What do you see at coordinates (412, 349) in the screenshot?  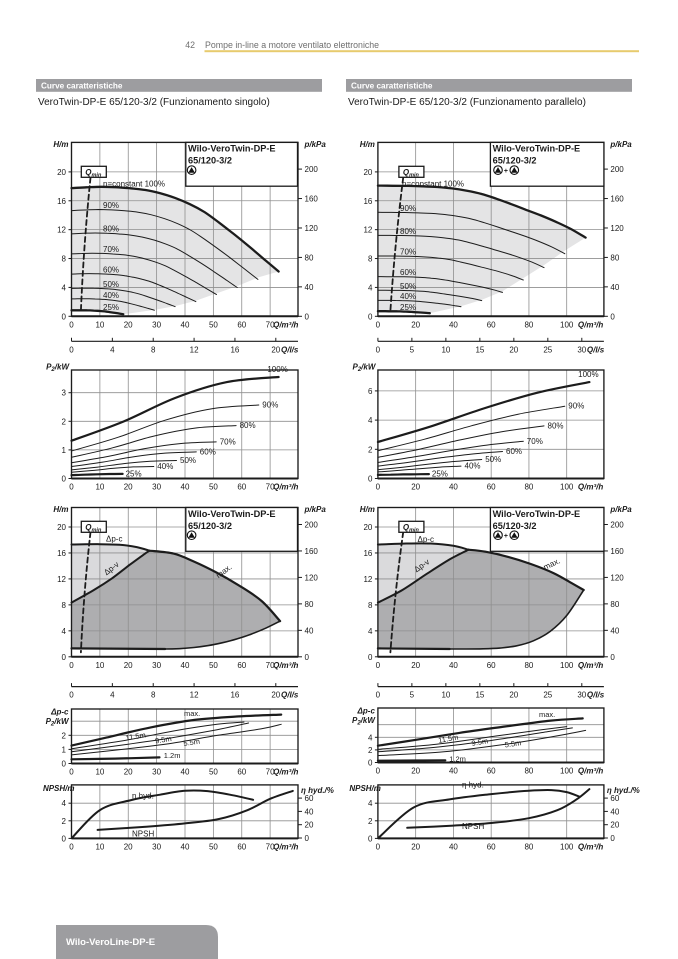 I see `svg-text: 5` at bounding box center [412, 349].